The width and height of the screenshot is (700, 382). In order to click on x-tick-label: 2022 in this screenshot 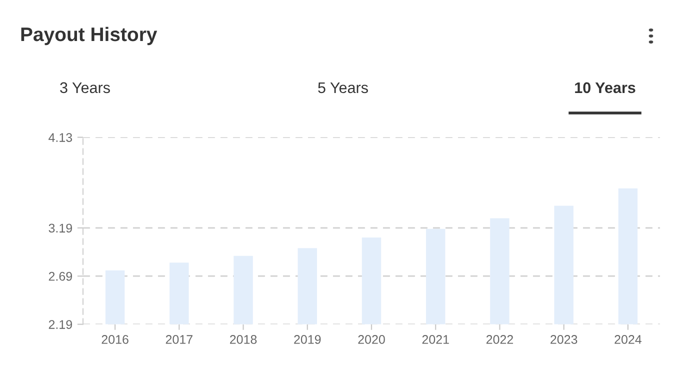, I will do `click(499, 339)`.